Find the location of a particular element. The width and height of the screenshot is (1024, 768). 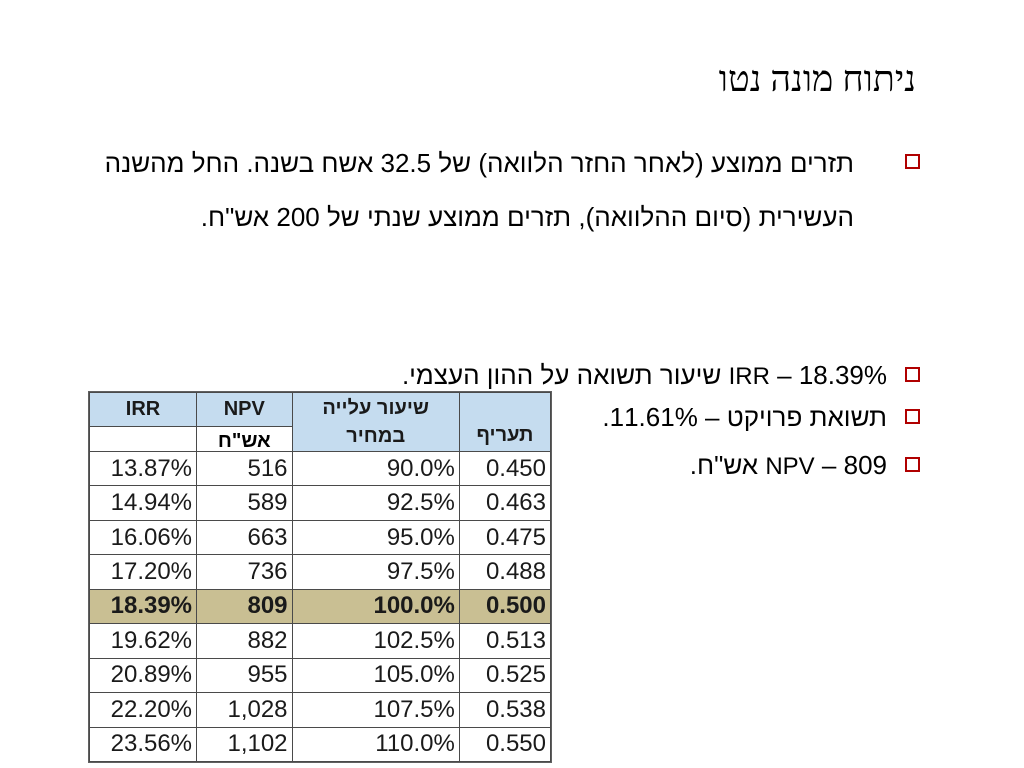

cell-npv: 955 is located at coordinates (244, 675).